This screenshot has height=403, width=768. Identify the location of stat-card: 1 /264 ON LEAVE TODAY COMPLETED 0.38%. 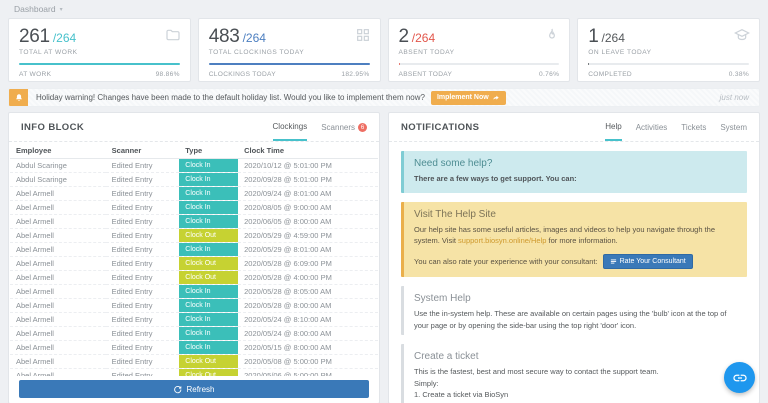
(668, 50).